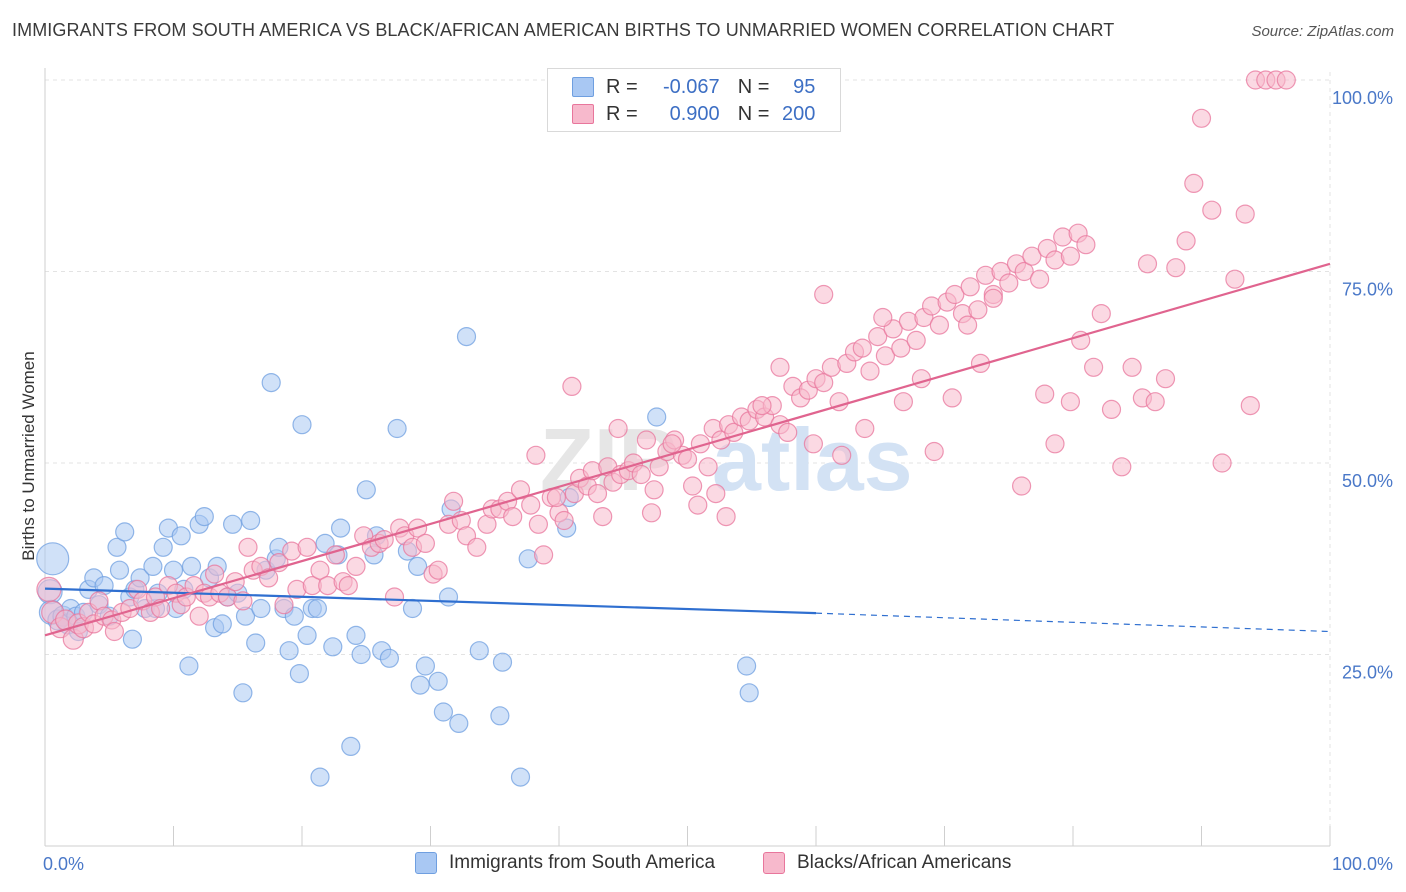 The image size is (1406, 892). What do you see at coordinates (1362, 864) in the screenshot?
I see `x-tick-label-max: 100.0%` at bounding box center [1362, 864].